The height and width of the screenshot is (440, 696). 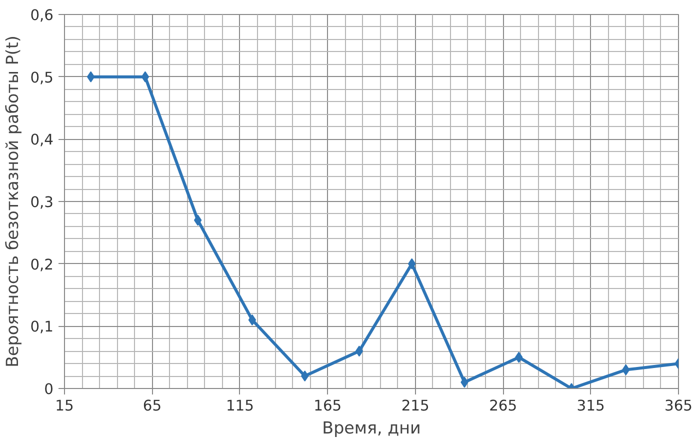 What do you see at coordinates (42, 327) in the screenshot?
I see `y-tick-label: 0,1` at bounding box center [42, 327].